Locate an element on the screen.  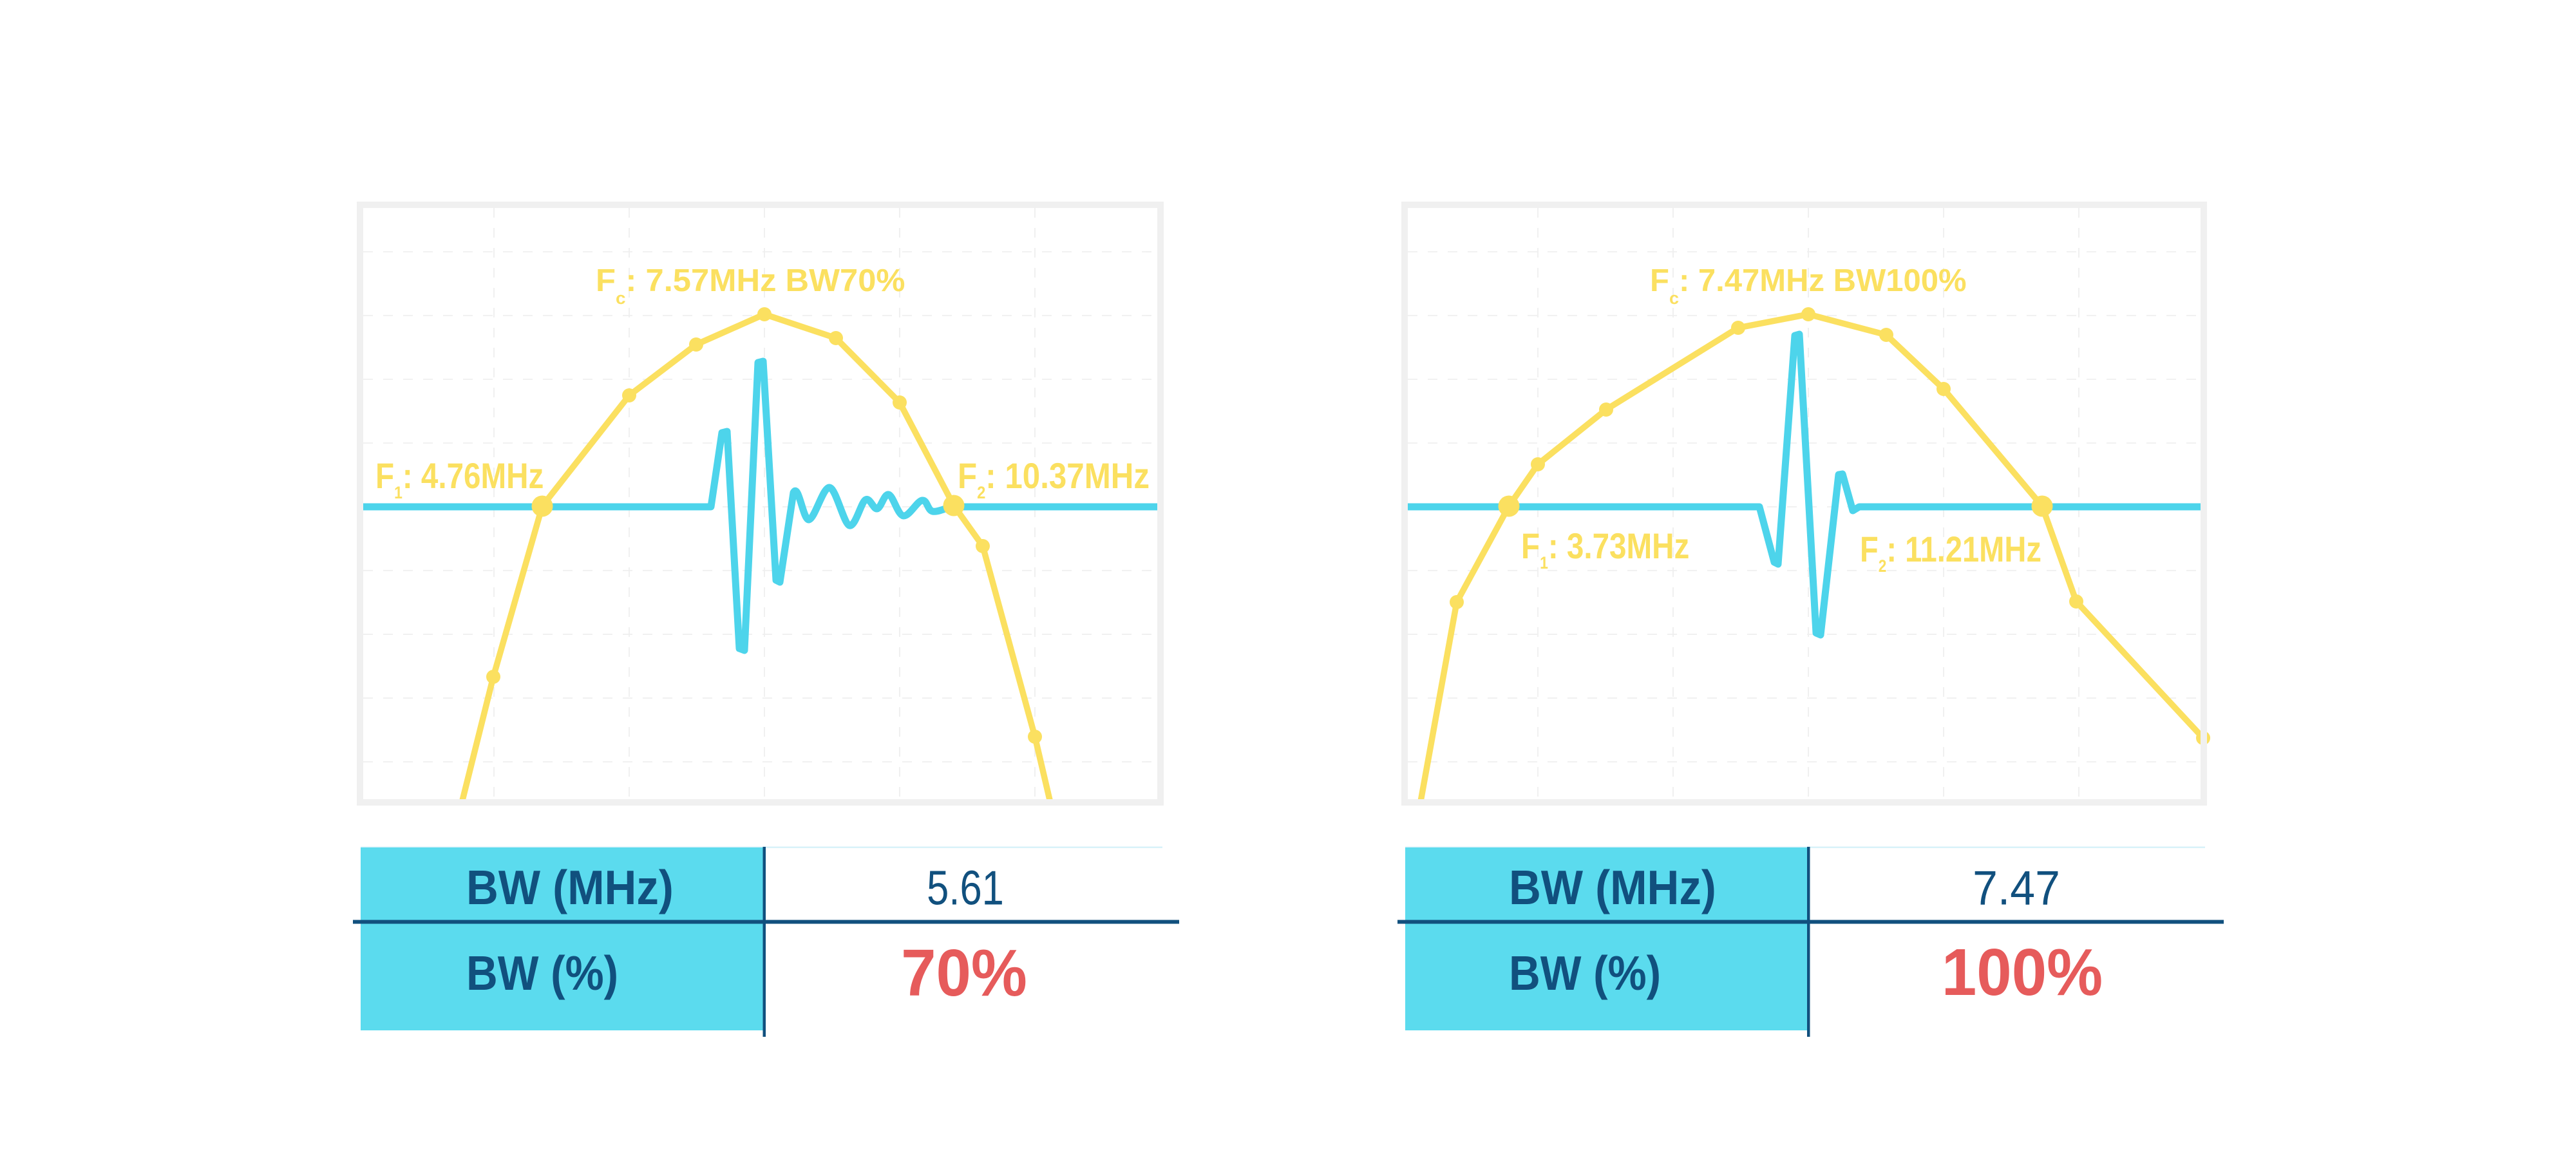
svg-text: Fc: 7.47MHz BW100% is located at coordinates (1808, 285).